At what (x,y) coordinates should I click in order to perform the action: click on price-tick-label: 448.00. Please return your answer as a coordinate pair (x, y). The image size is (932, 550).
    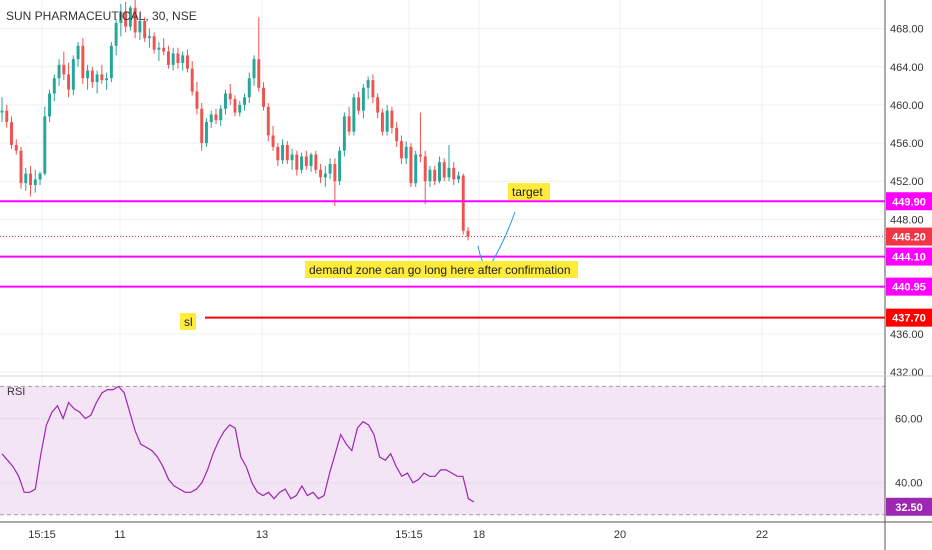
    Looking at the image, I should click on (907, 220).